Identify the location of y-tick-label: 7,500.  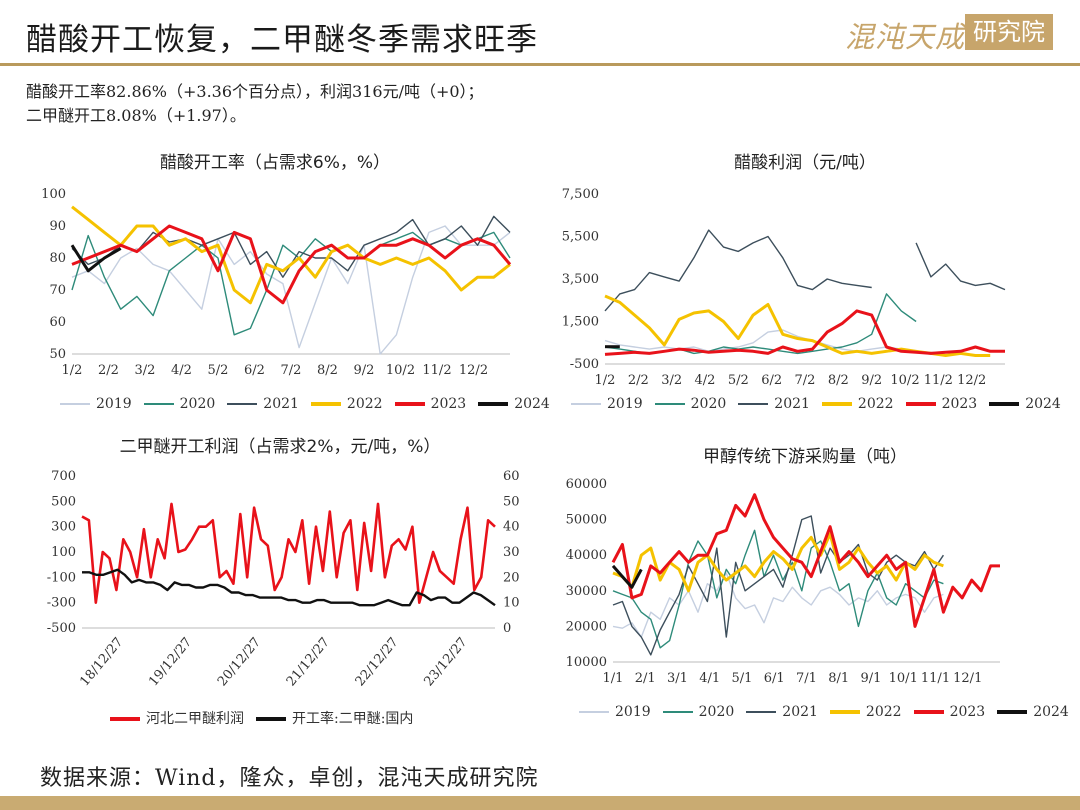
(580, 194).